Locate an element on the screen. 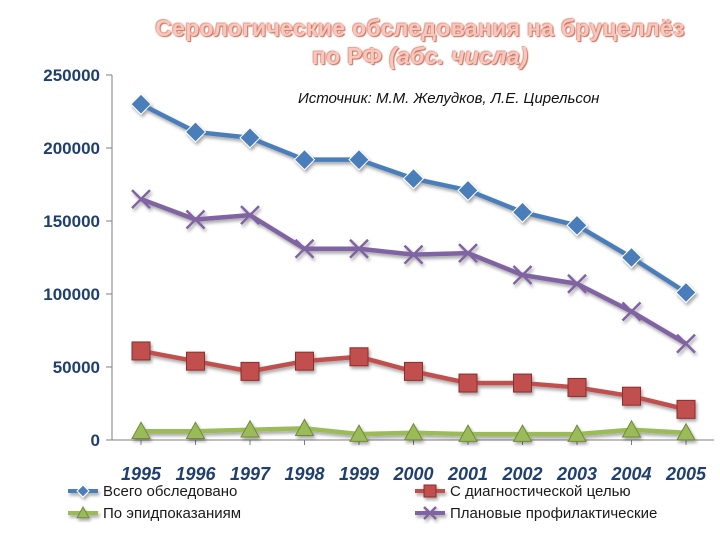 The height and width of the screenshot is (540, 720). x-tick-label: 1995 is located at coordinates (141, 474).